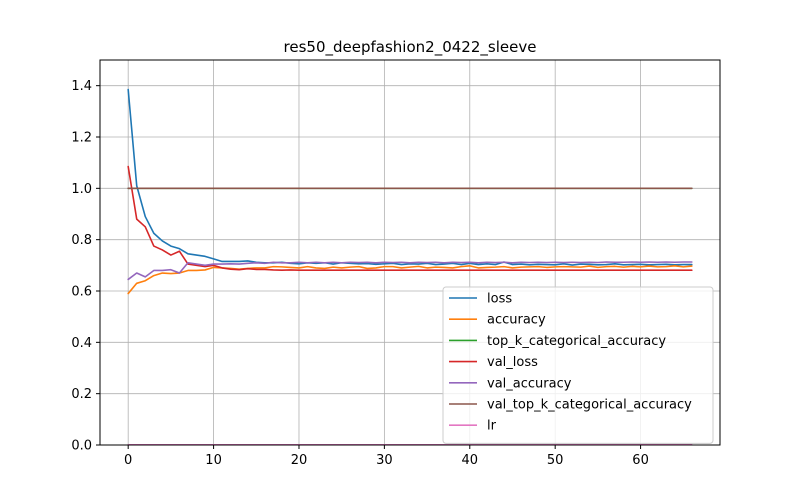  What do you see at coordinates (470, 460) in the screenshot?
I see `x-tick-label: 40` at bounding box center [470, 460].